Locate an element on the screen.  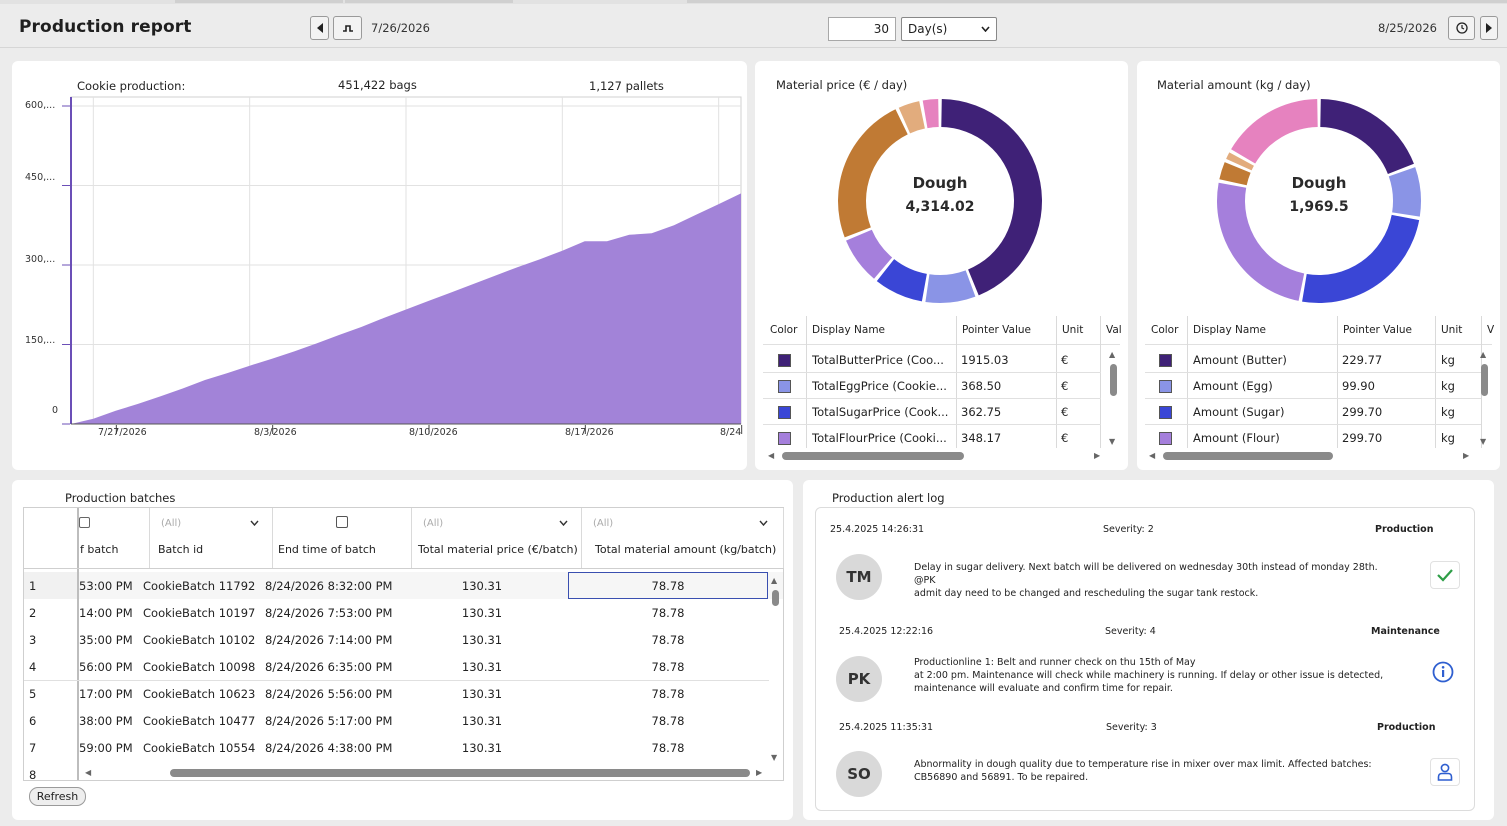
pointer-value-cell: 99.90 is located at coordinates (1358, 386).